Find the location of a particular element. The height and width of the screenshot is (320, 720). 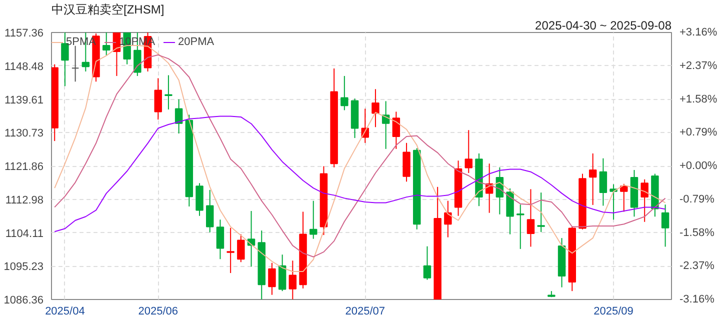

y-tick-label: 1121.86 is located at coordinates (24, 167).